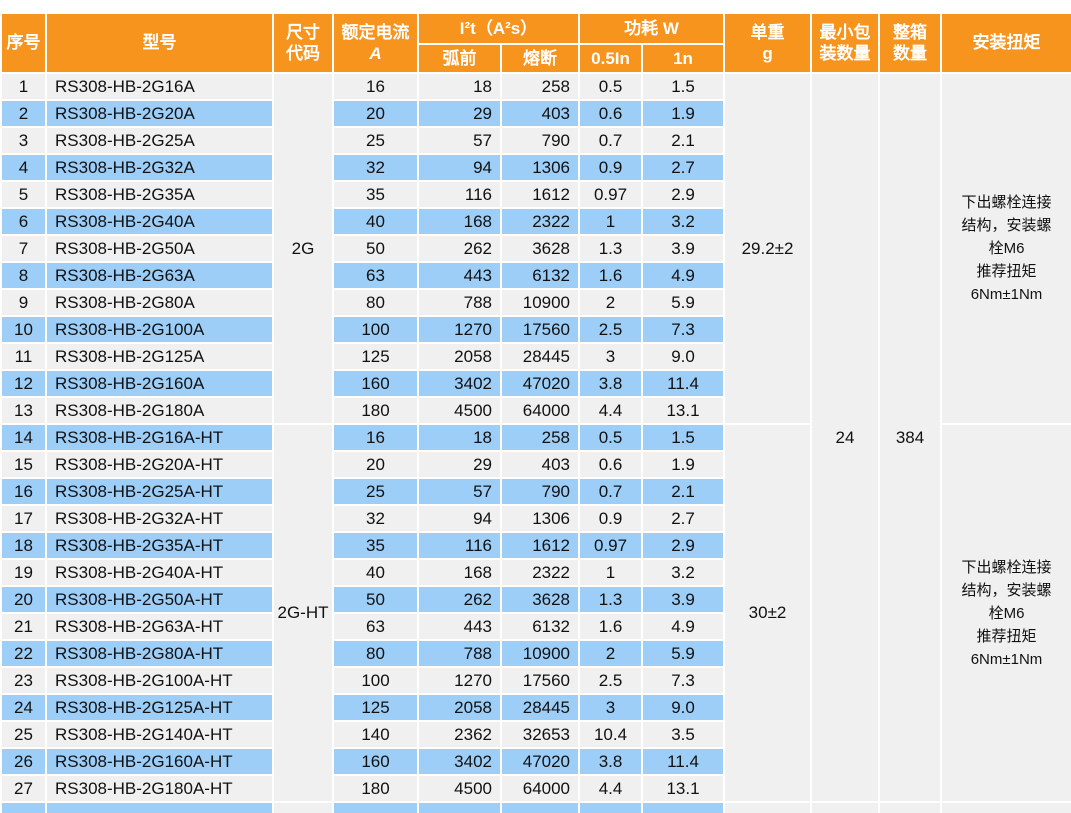  Describe the element at coordinates (459, 734) in the screenshot. I see `prearc-i2t-cell: 2362` at that location.